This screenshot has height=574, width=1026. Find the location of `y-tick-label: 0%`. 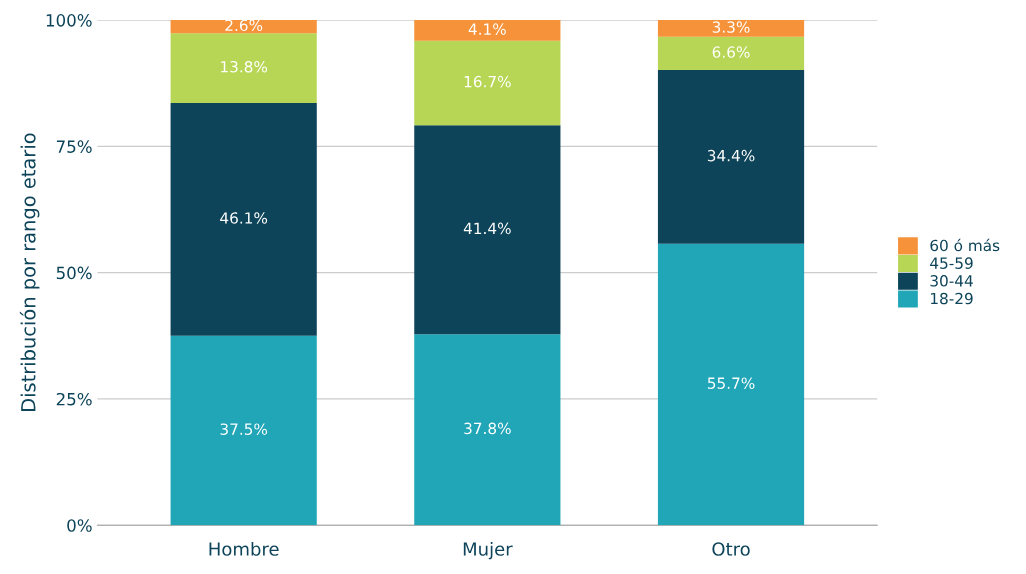

y-tick-label: 0% is located at coordinates (79, 525).